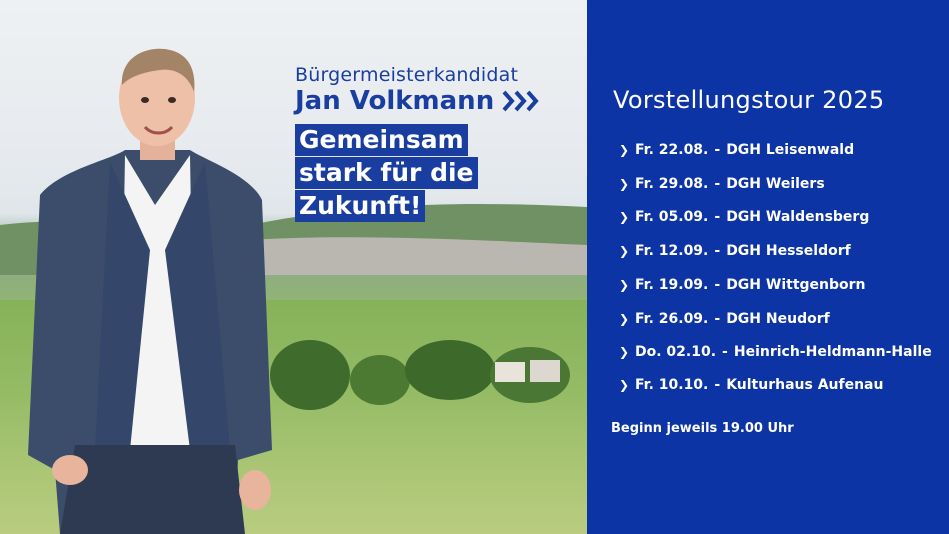  Describe the element at coordinates (788, 251) in the screenshot. I see `event-venue: DGH Hesseldorf` at that location.